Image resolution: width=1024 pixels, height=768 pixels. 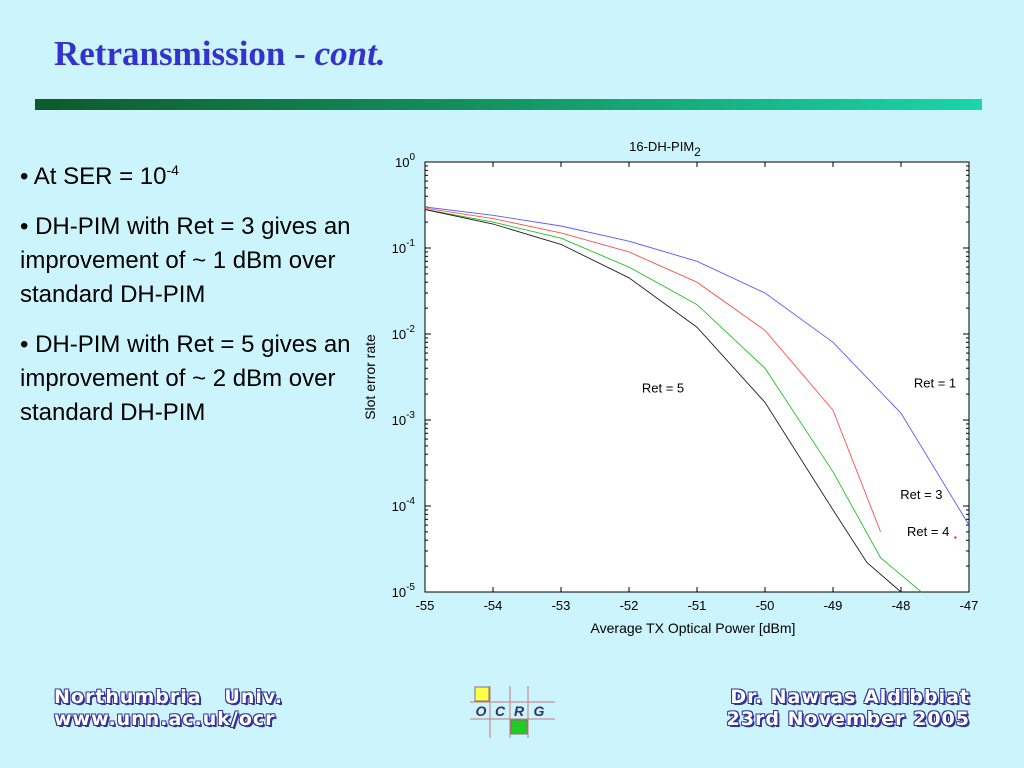 What do you see at coordinates (921, 494) in the screenshot?
I see `series-annotation: Ret = 3` at bounding box center [921, 494].